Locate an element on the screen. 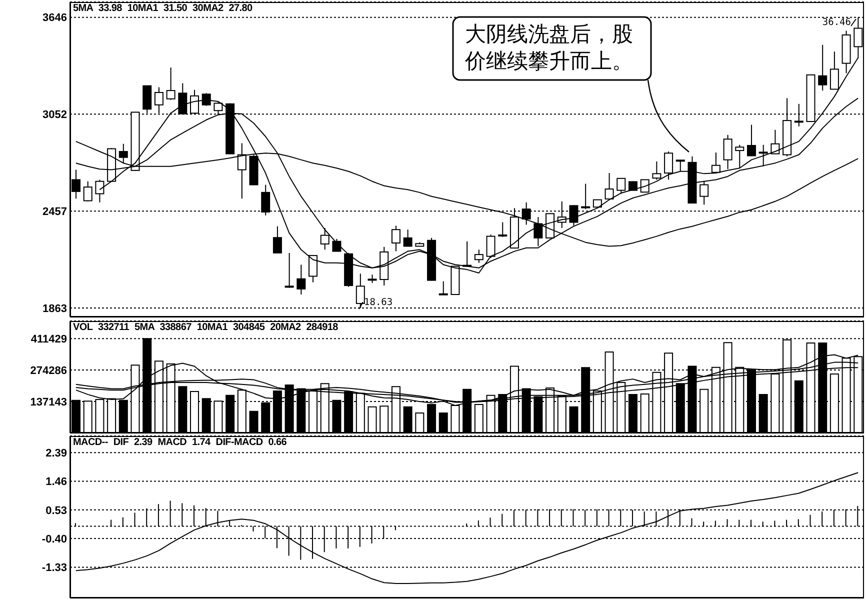  y-tick-label: 0.53 is located at coordinates (56, 510).